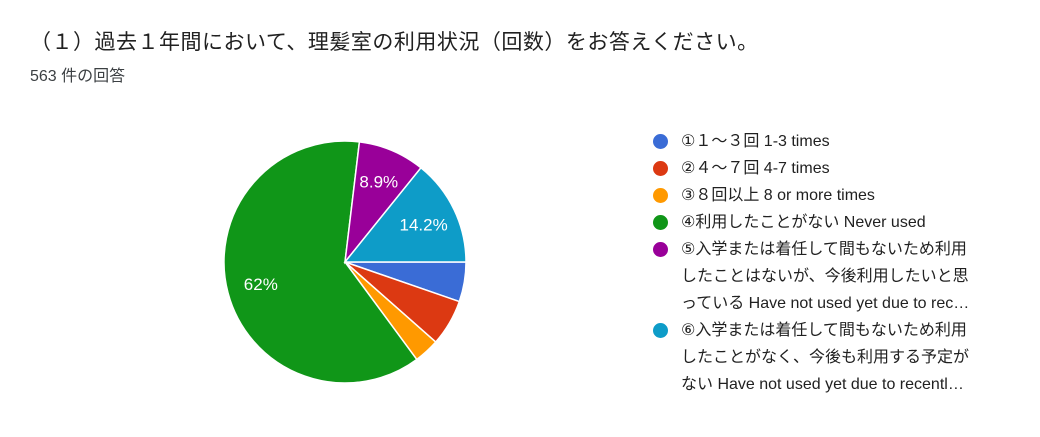 This screenshot has width=1040, height=437. I want to click on legend-item-3: ③８回以上 8 or more times, so click(828, 195).